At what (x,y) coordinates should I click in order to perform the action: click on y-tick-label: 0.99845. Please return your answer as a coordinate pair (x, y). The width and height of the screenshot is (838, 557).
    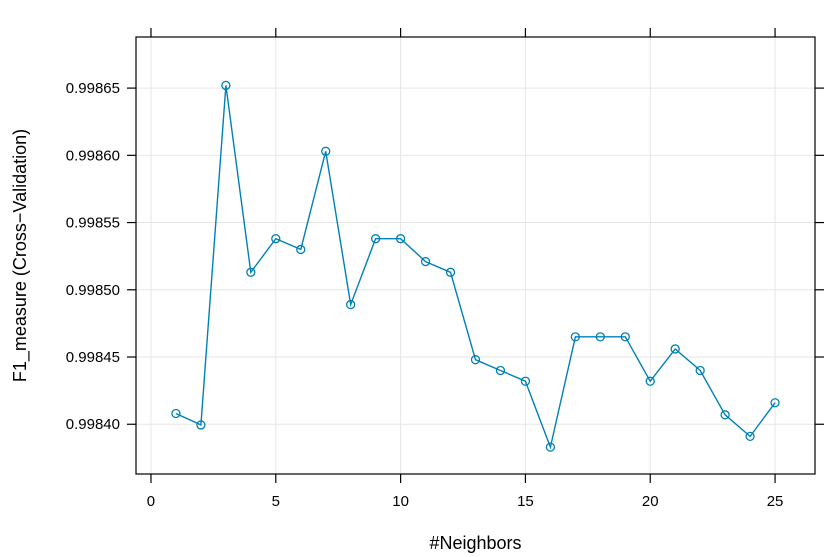
    Looking at the image, I should click on (93, 357).